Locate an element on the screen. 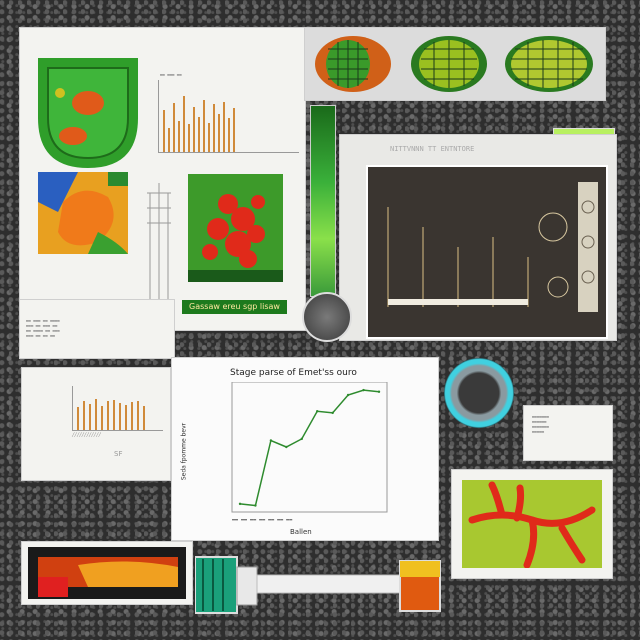 The width and height of the screenshot is (640, 640). red-branch-panel is located at coordinates (532, 524).